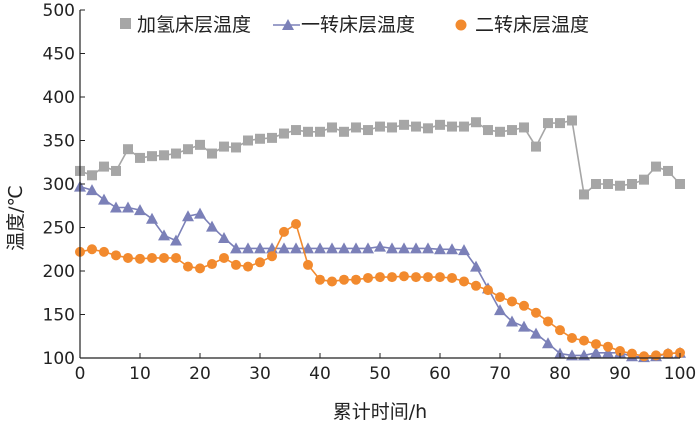 The image size is (700, 428). Describe the element at coordinates (59, 98) in the screenshot. I see `y-tick-label: 400` at that location.